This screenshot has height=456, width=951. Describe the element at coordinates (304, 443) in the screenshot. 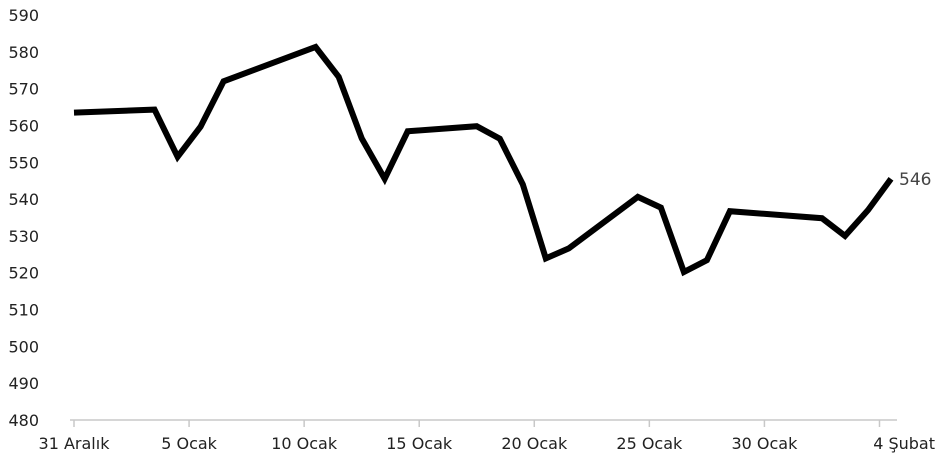

I see `x-tick-label: 10 Ocak` at that location.